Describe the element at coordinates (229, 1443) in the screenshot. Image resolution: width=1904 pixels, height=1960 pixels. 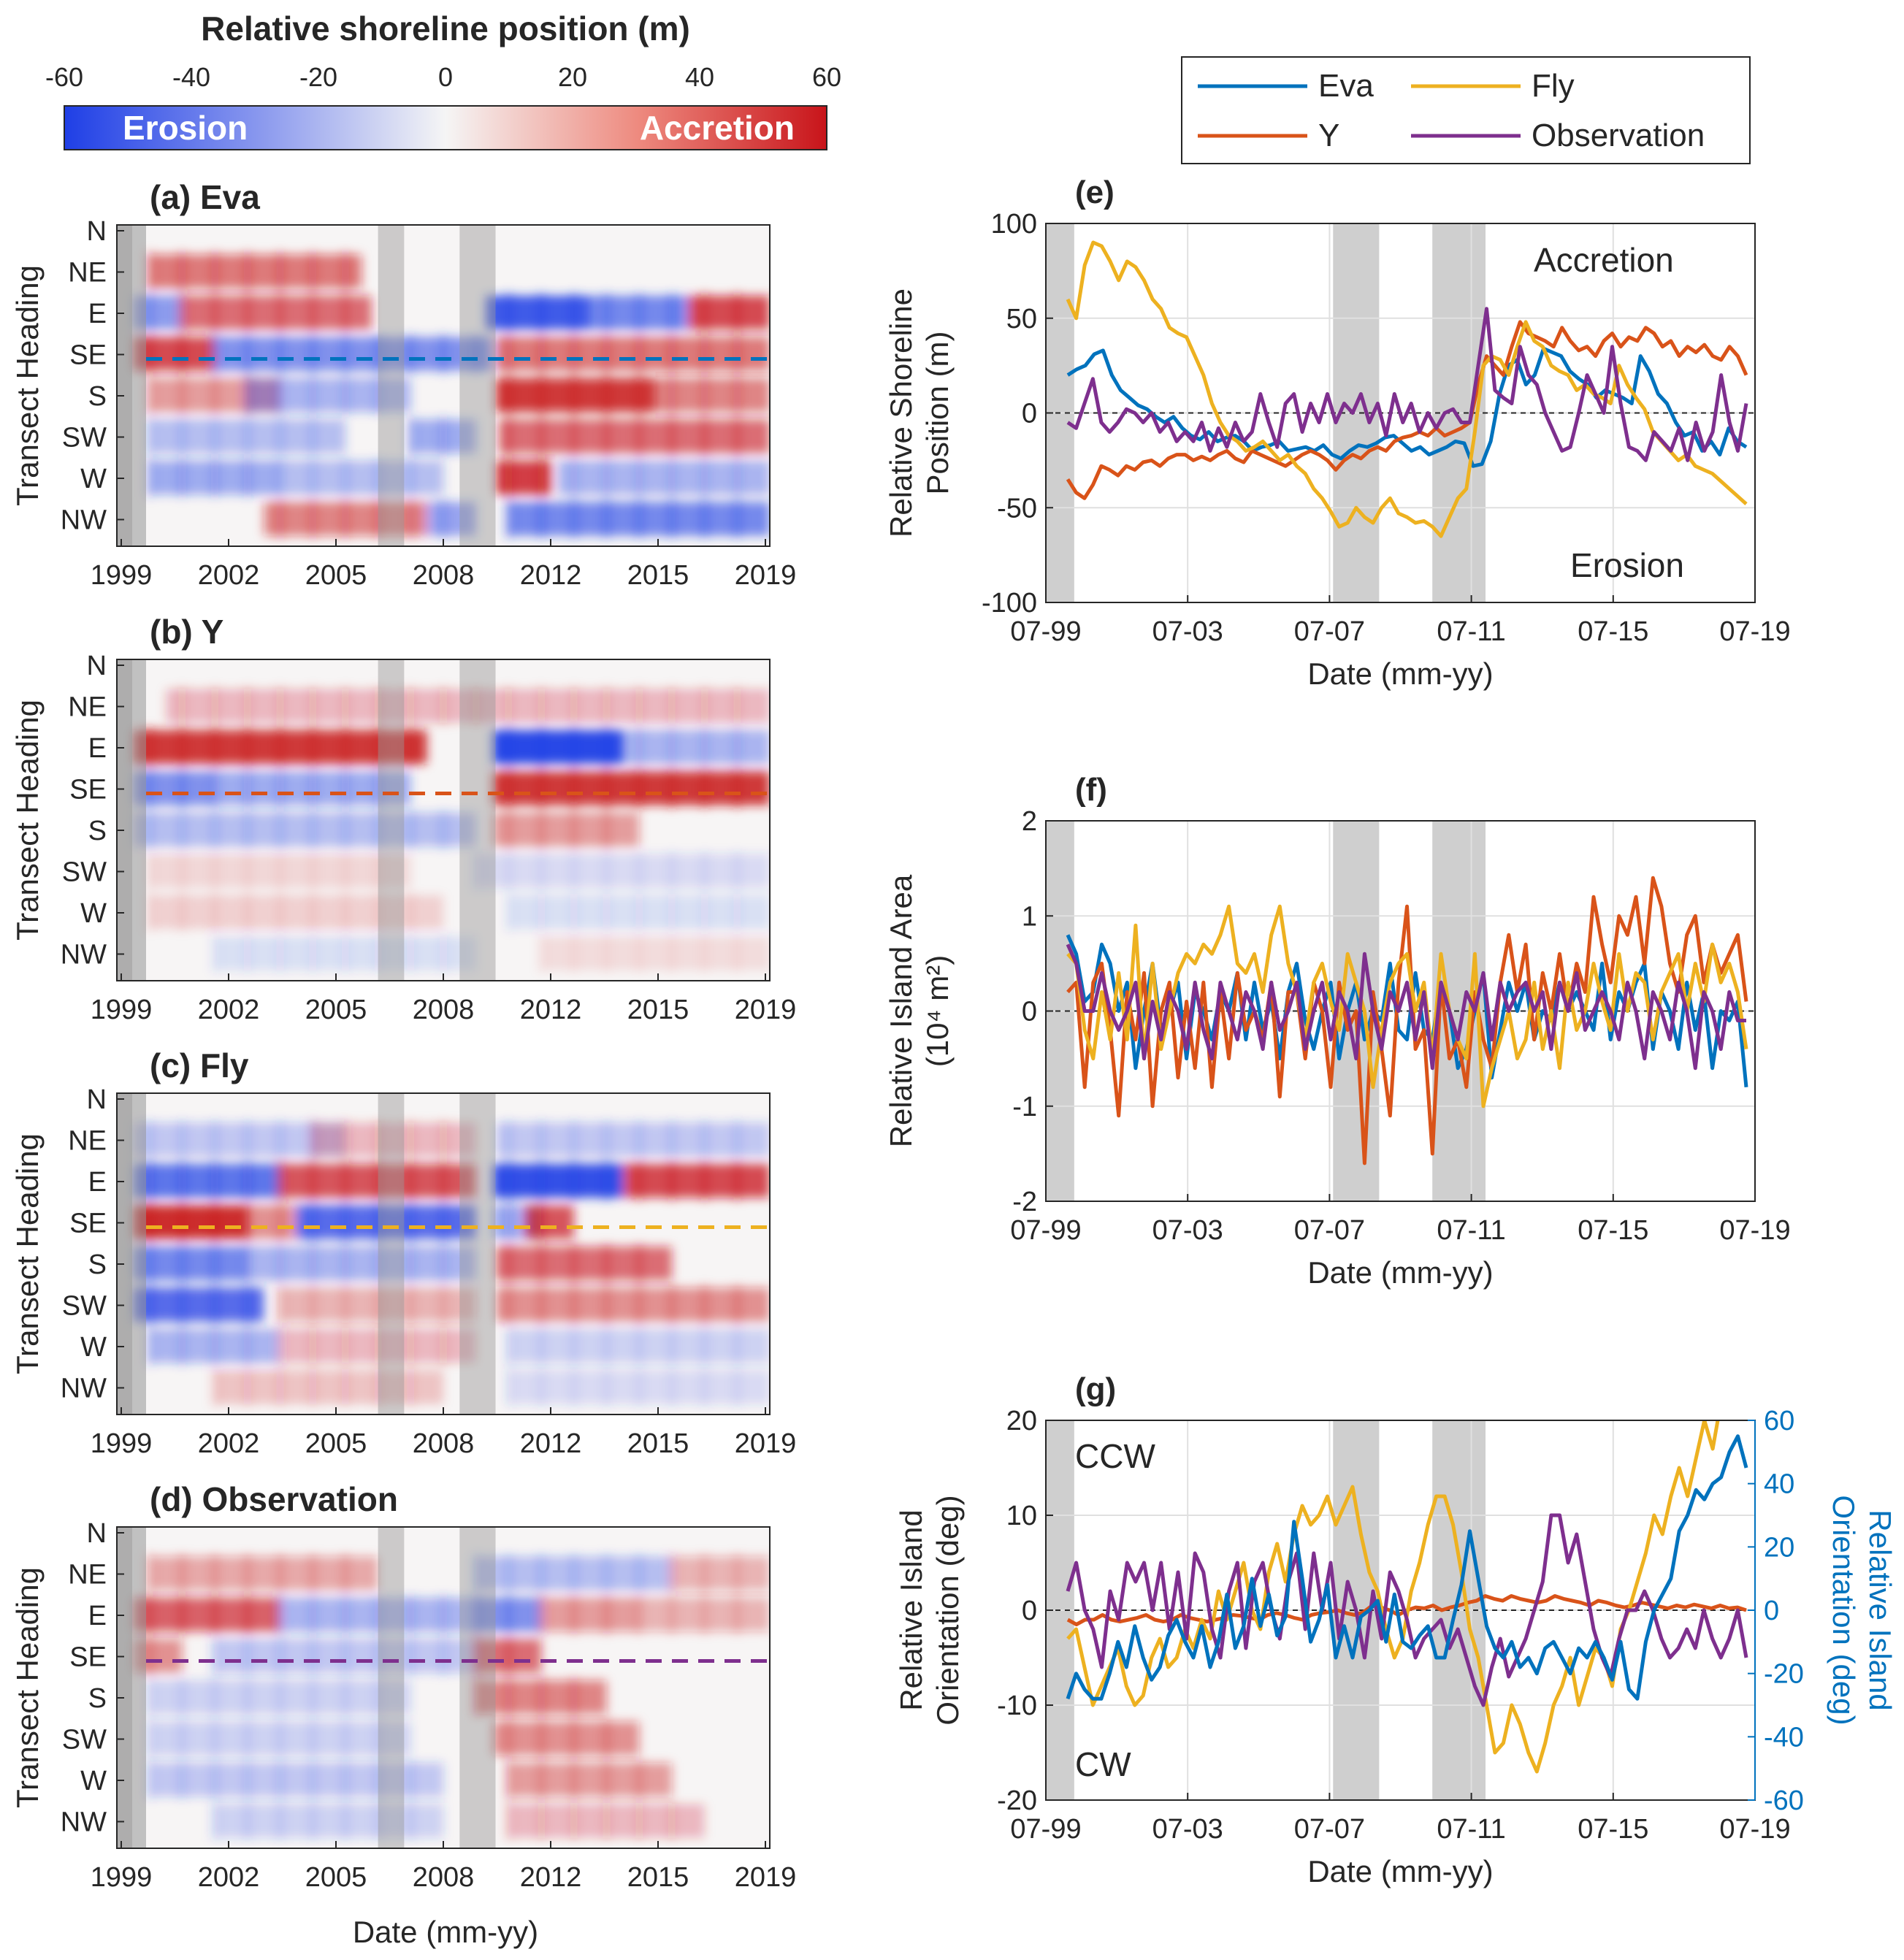
I see `heatmap-year-label: 2002` at that location.